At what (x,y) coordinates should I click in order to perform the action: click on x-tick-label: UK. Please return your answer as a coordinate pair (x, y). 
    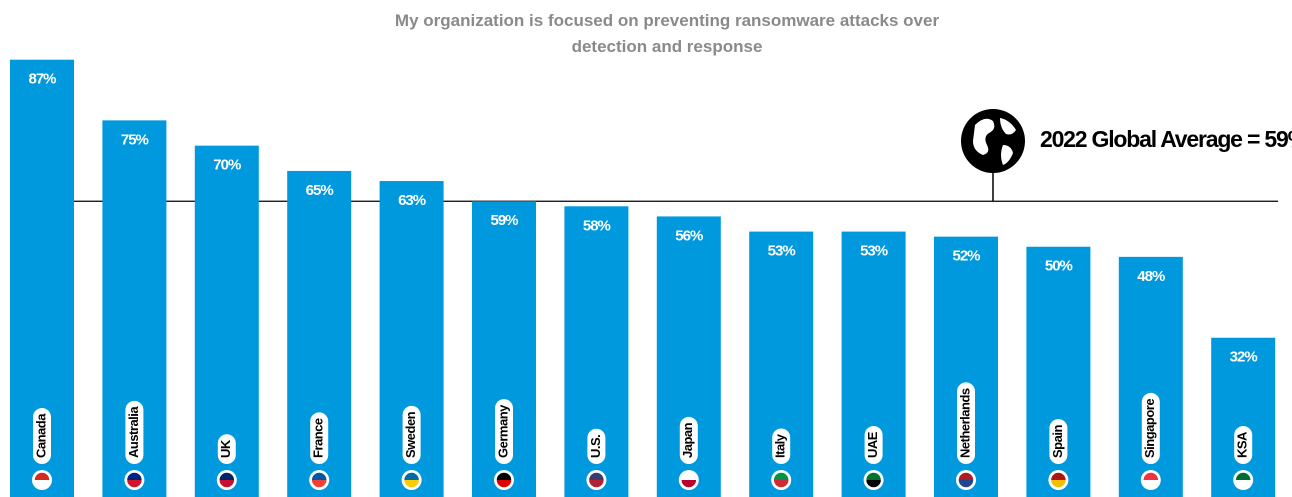
    Looking at the image, I should click on (225, 448).